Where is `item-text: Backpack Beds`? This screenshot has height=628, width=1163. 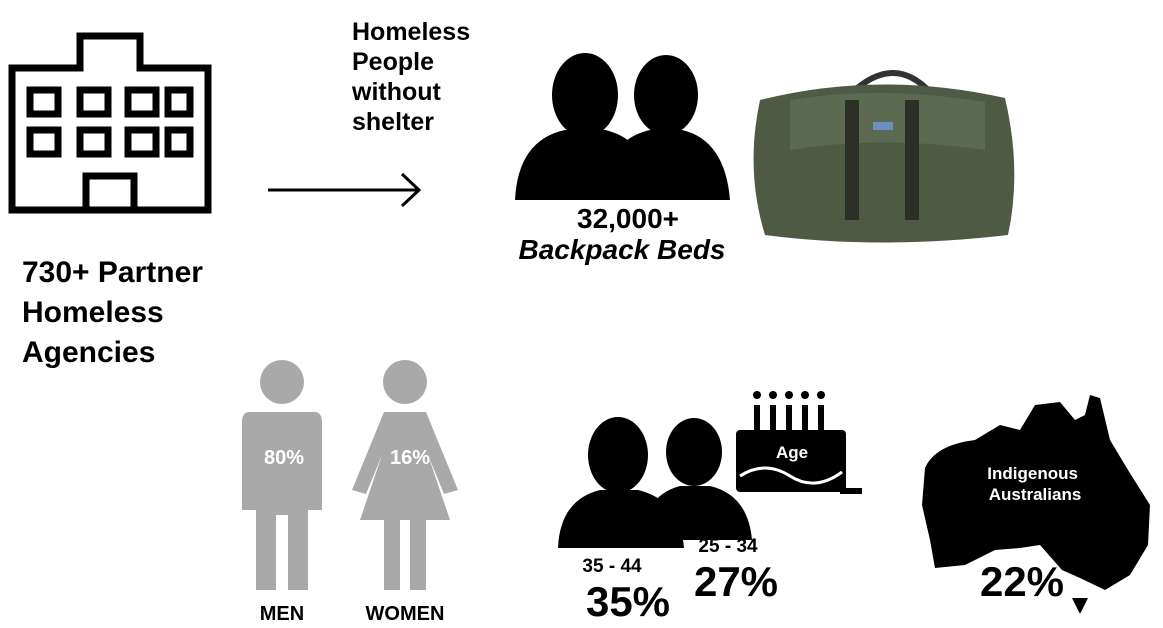
item-text: Backpack Beds is located at coordinates (621, 249).